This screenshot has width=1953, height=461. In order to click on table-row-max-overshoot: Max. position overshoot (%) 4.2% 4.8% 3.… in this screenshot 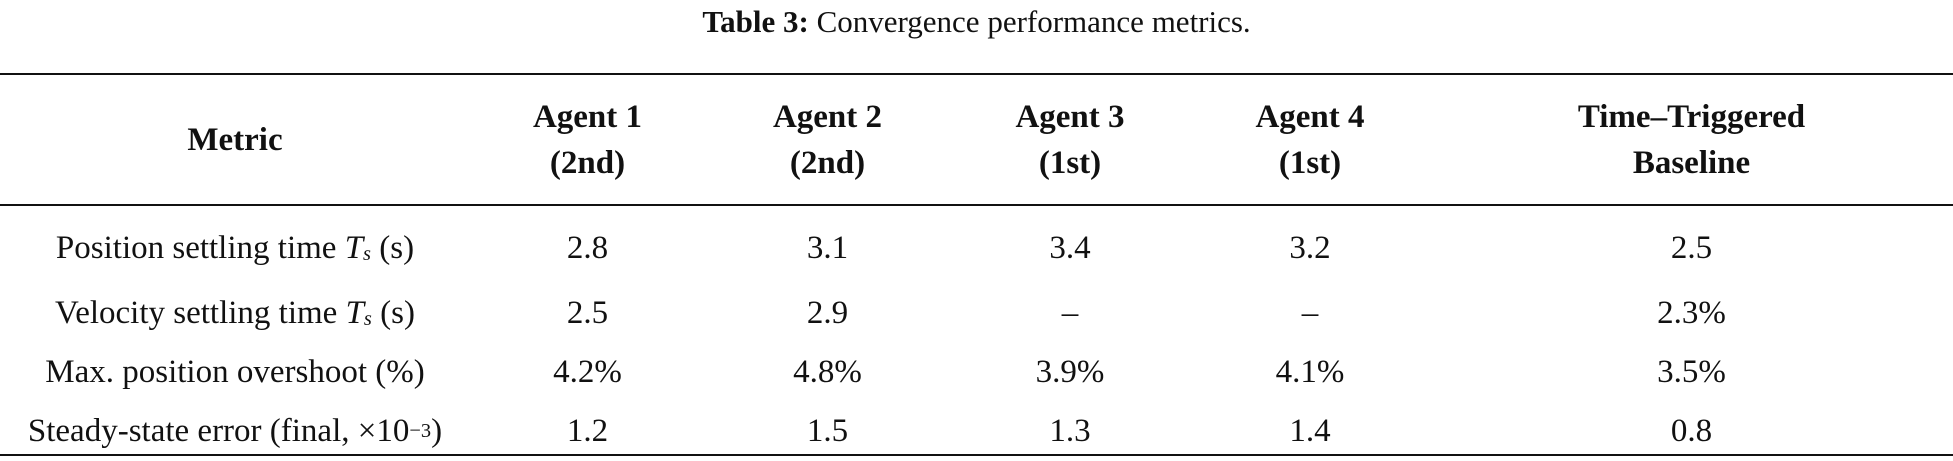, I will do `click(976, 372)`.